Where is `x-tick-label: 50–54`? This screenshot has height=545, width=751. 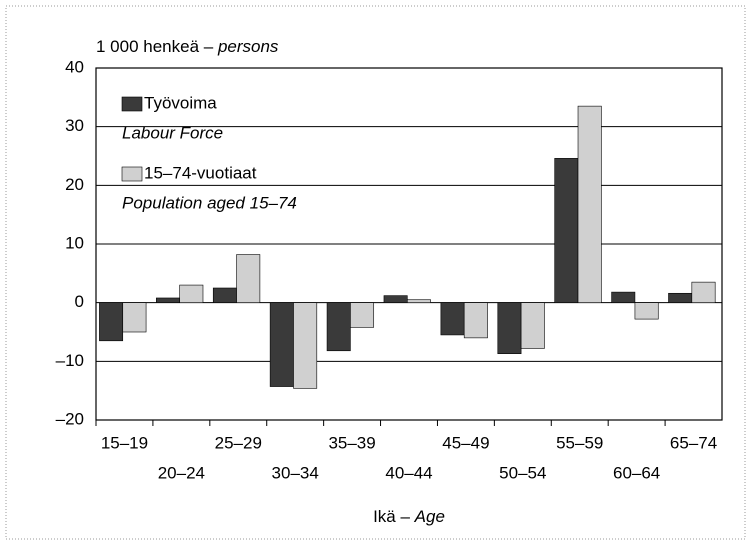
x-tick-label: 50–54 is located at coordinates (522, 472).